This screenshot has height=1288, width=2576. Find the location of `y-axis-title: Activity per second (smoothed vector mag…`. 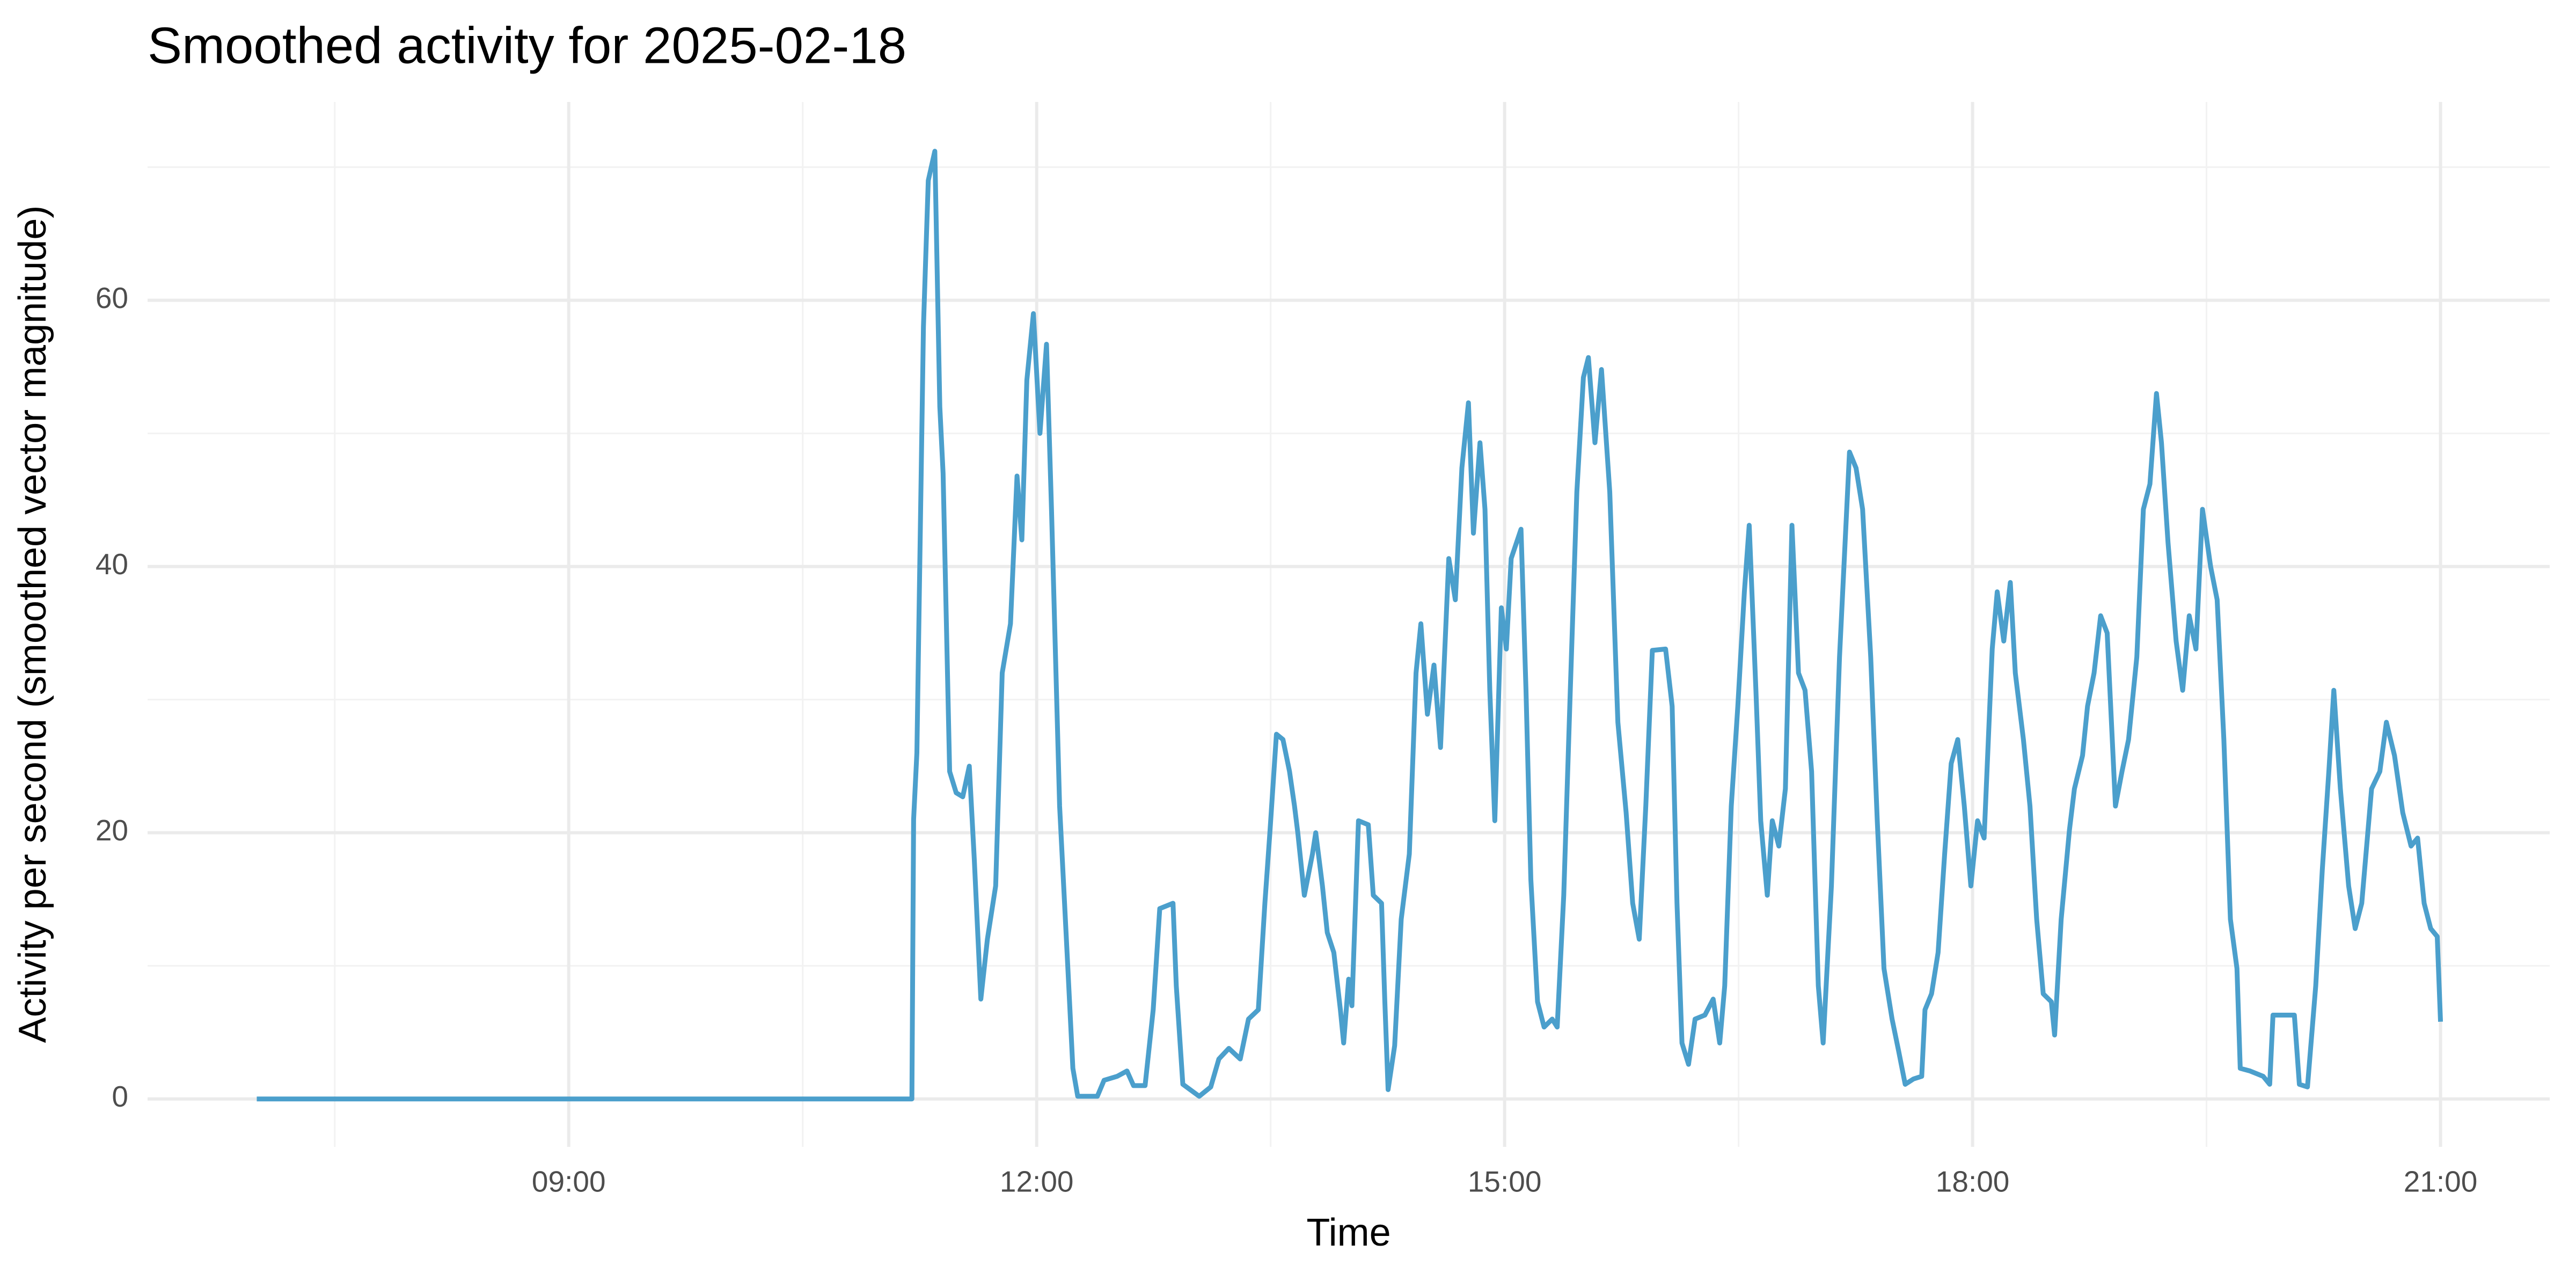

y-axis-title: Activity per second (smoothed vector mag… is located at coordinates (32, 624).